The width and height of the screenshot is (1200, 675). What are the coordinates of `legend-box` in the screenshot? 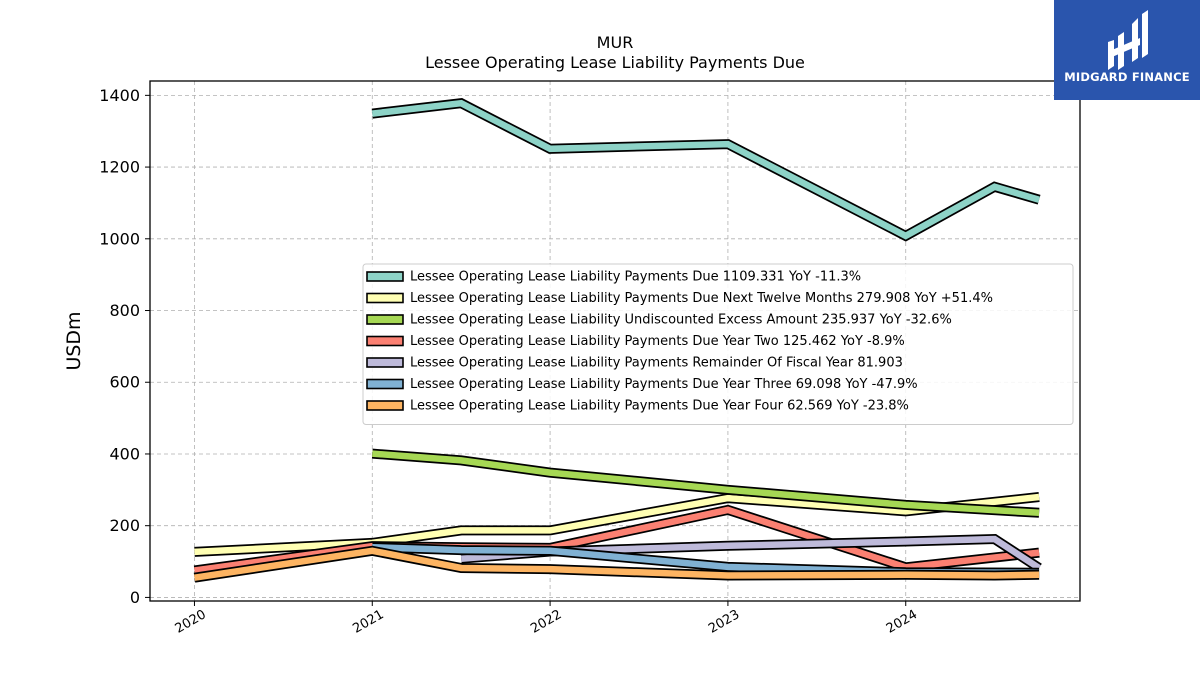 It's located at (718, 344).